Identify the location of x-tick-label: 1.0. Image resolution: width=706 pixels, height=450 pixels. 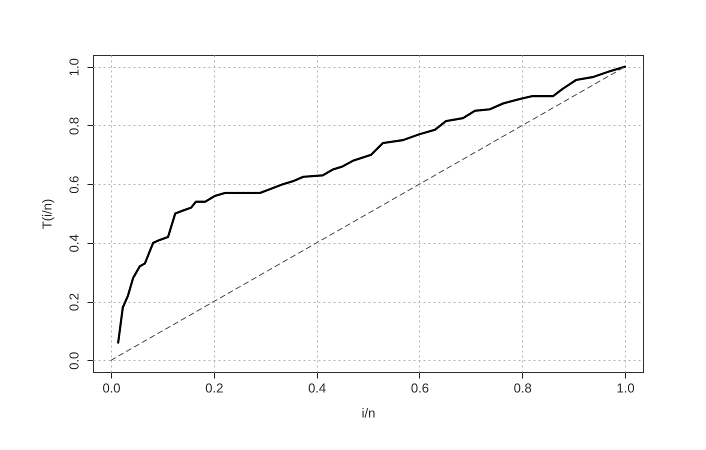
(625, 388).